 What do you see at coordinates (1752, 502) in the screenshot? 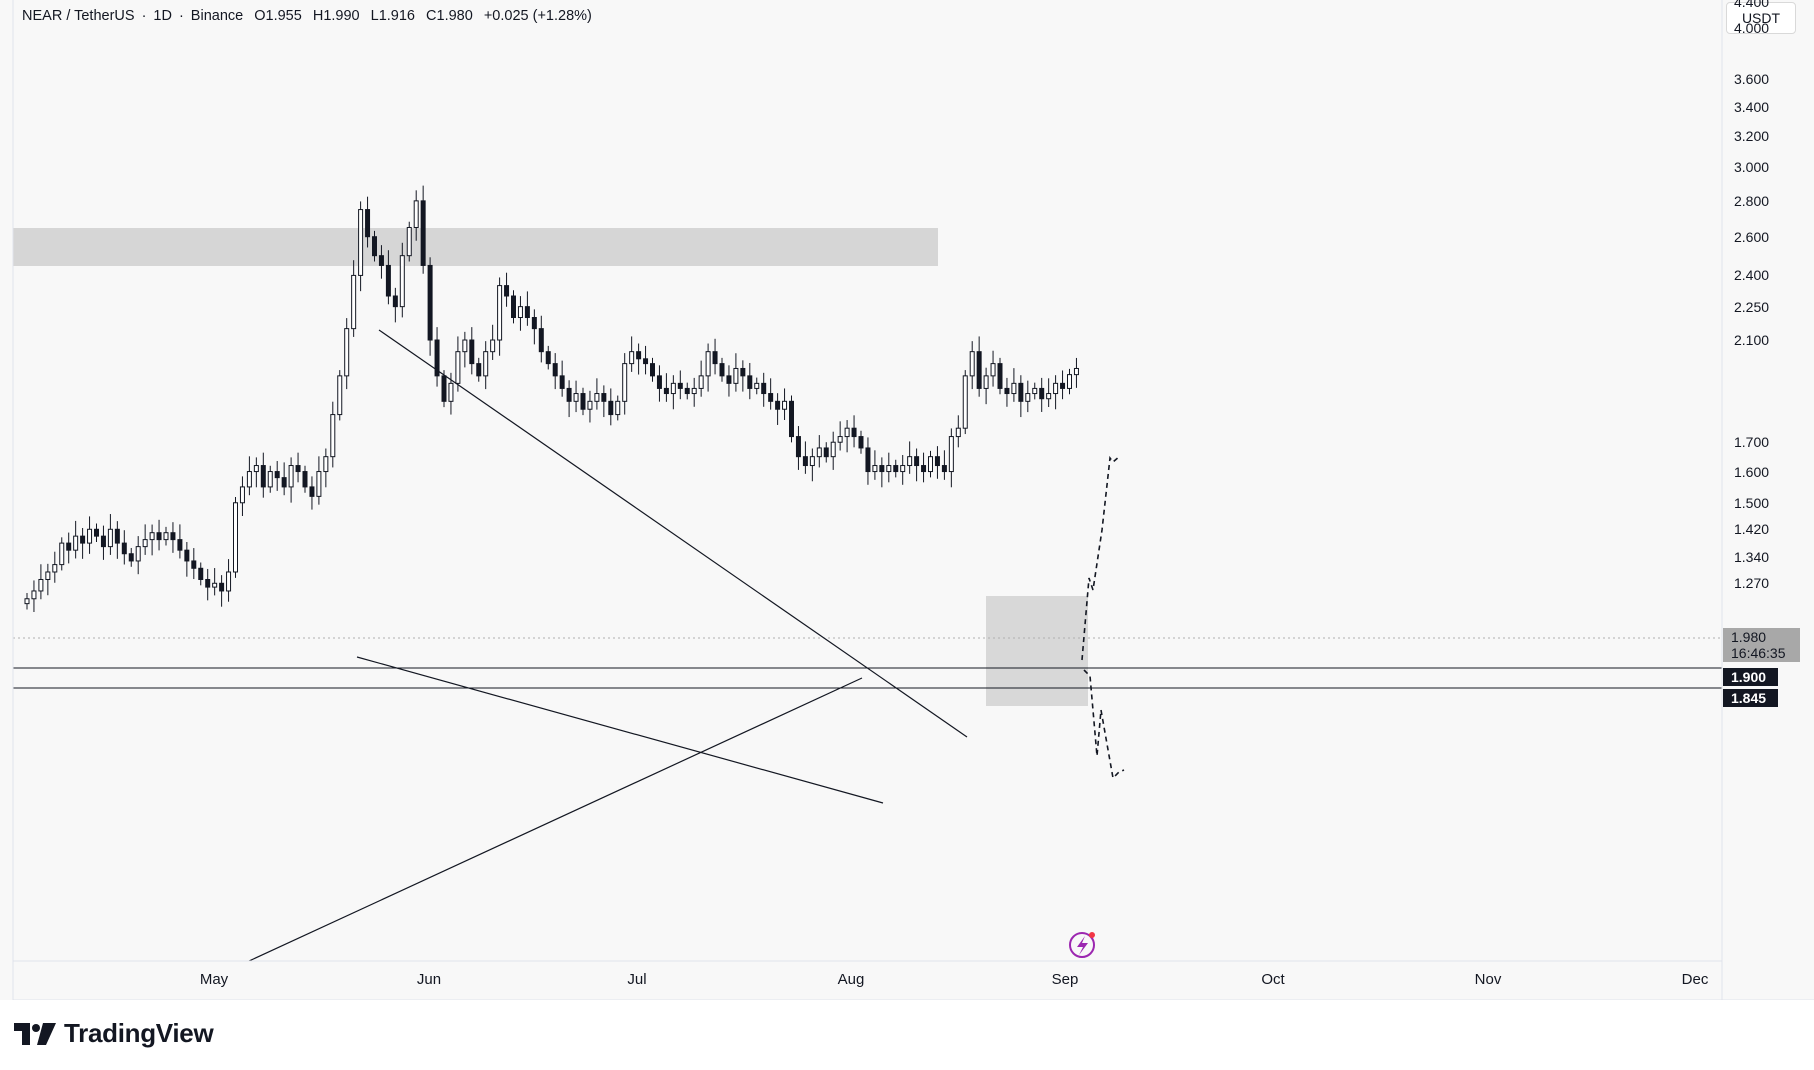
I see `price-tick-label: 1.500` at bounding box center [1752, 502].